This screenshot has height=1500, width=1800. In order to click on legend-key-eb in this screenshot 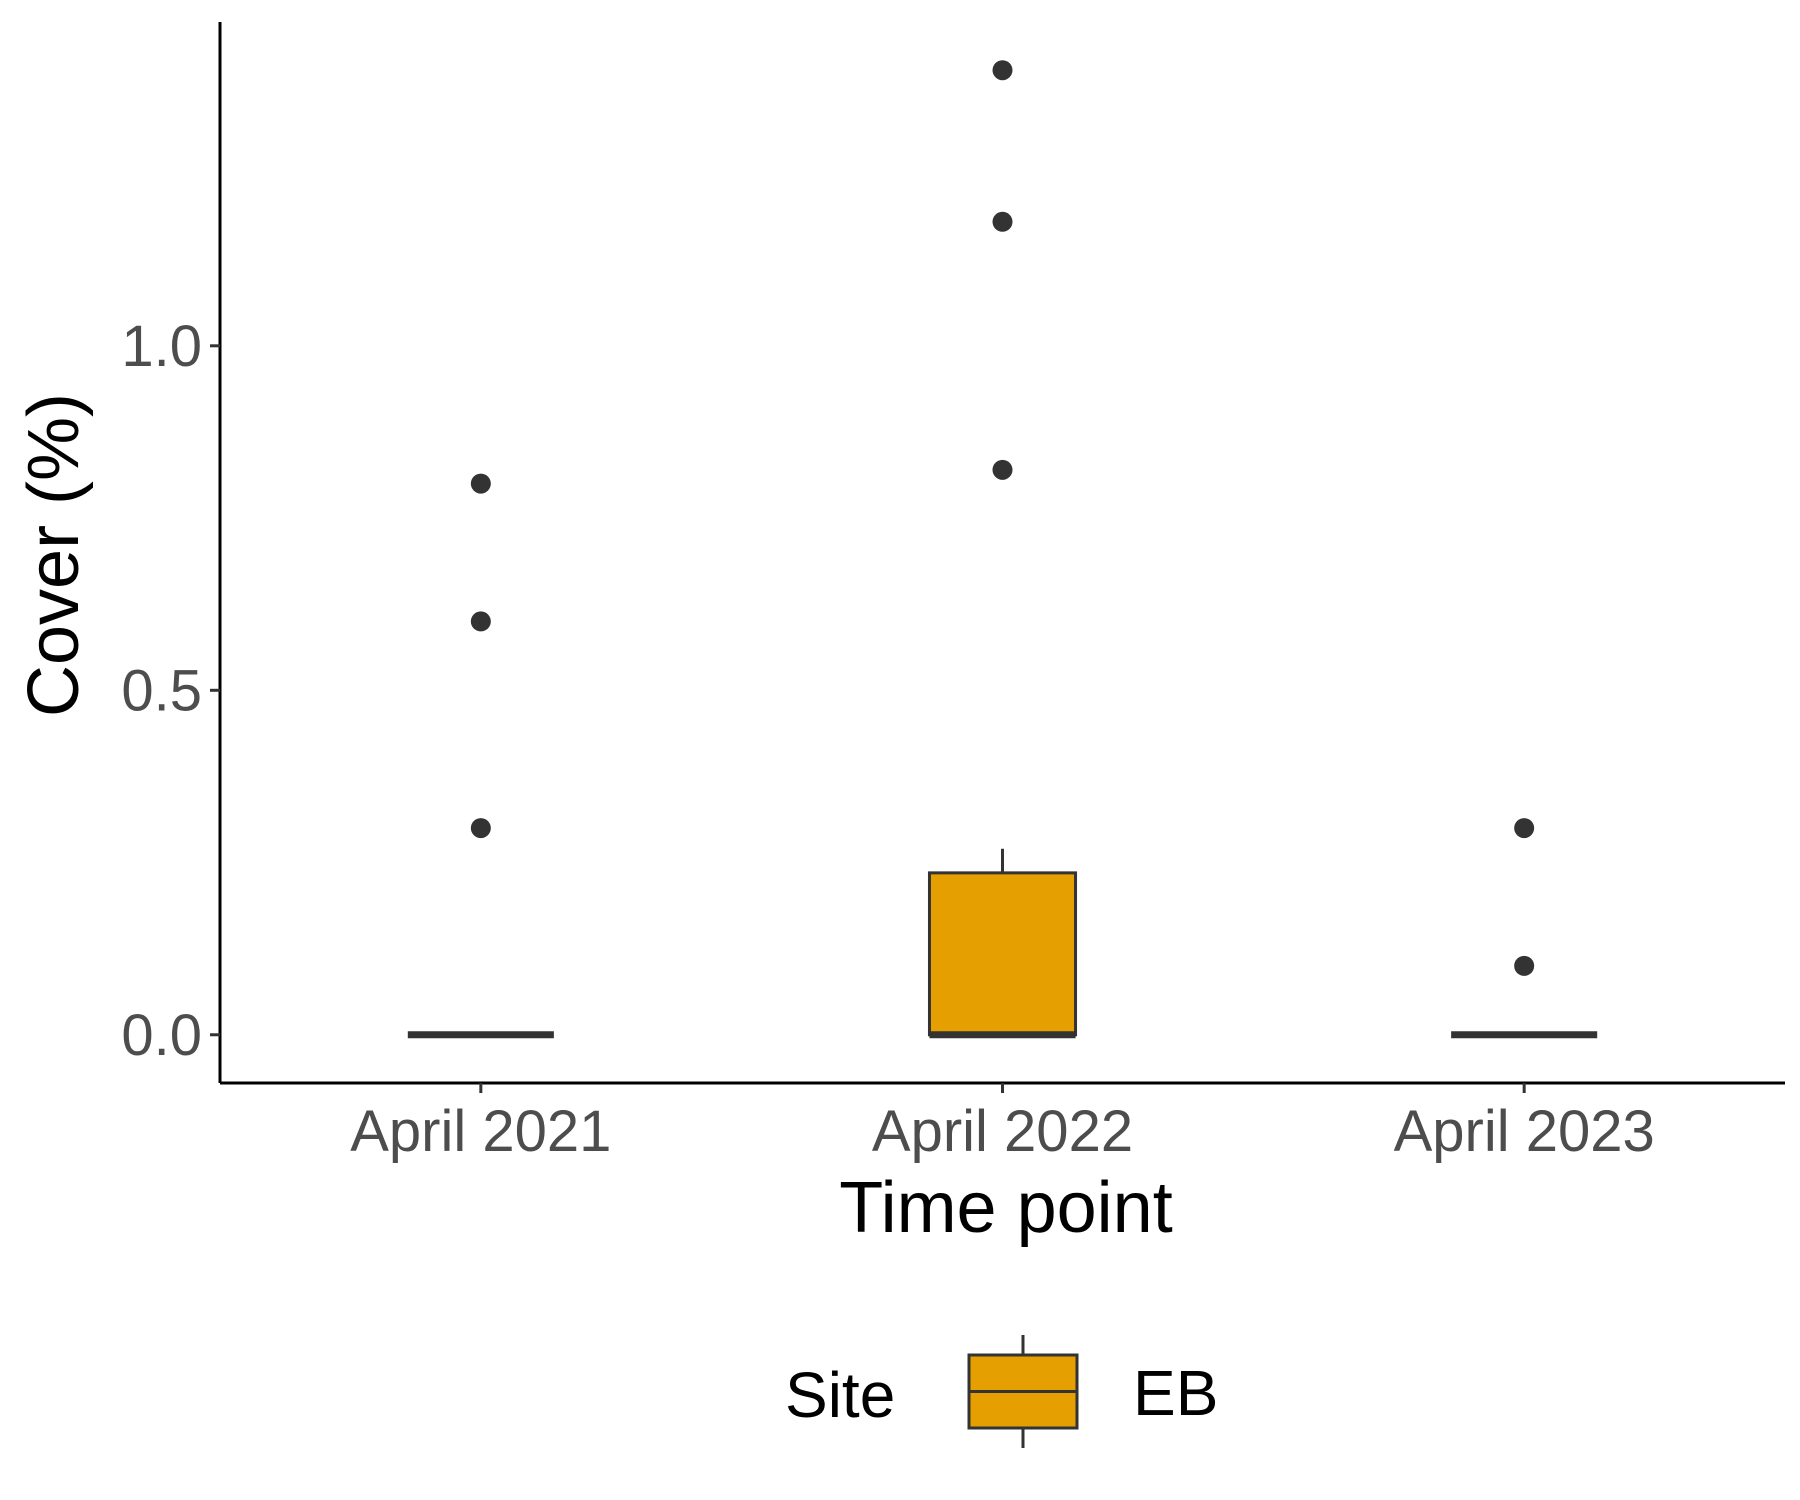, I will do `click(1023, 1391)`.